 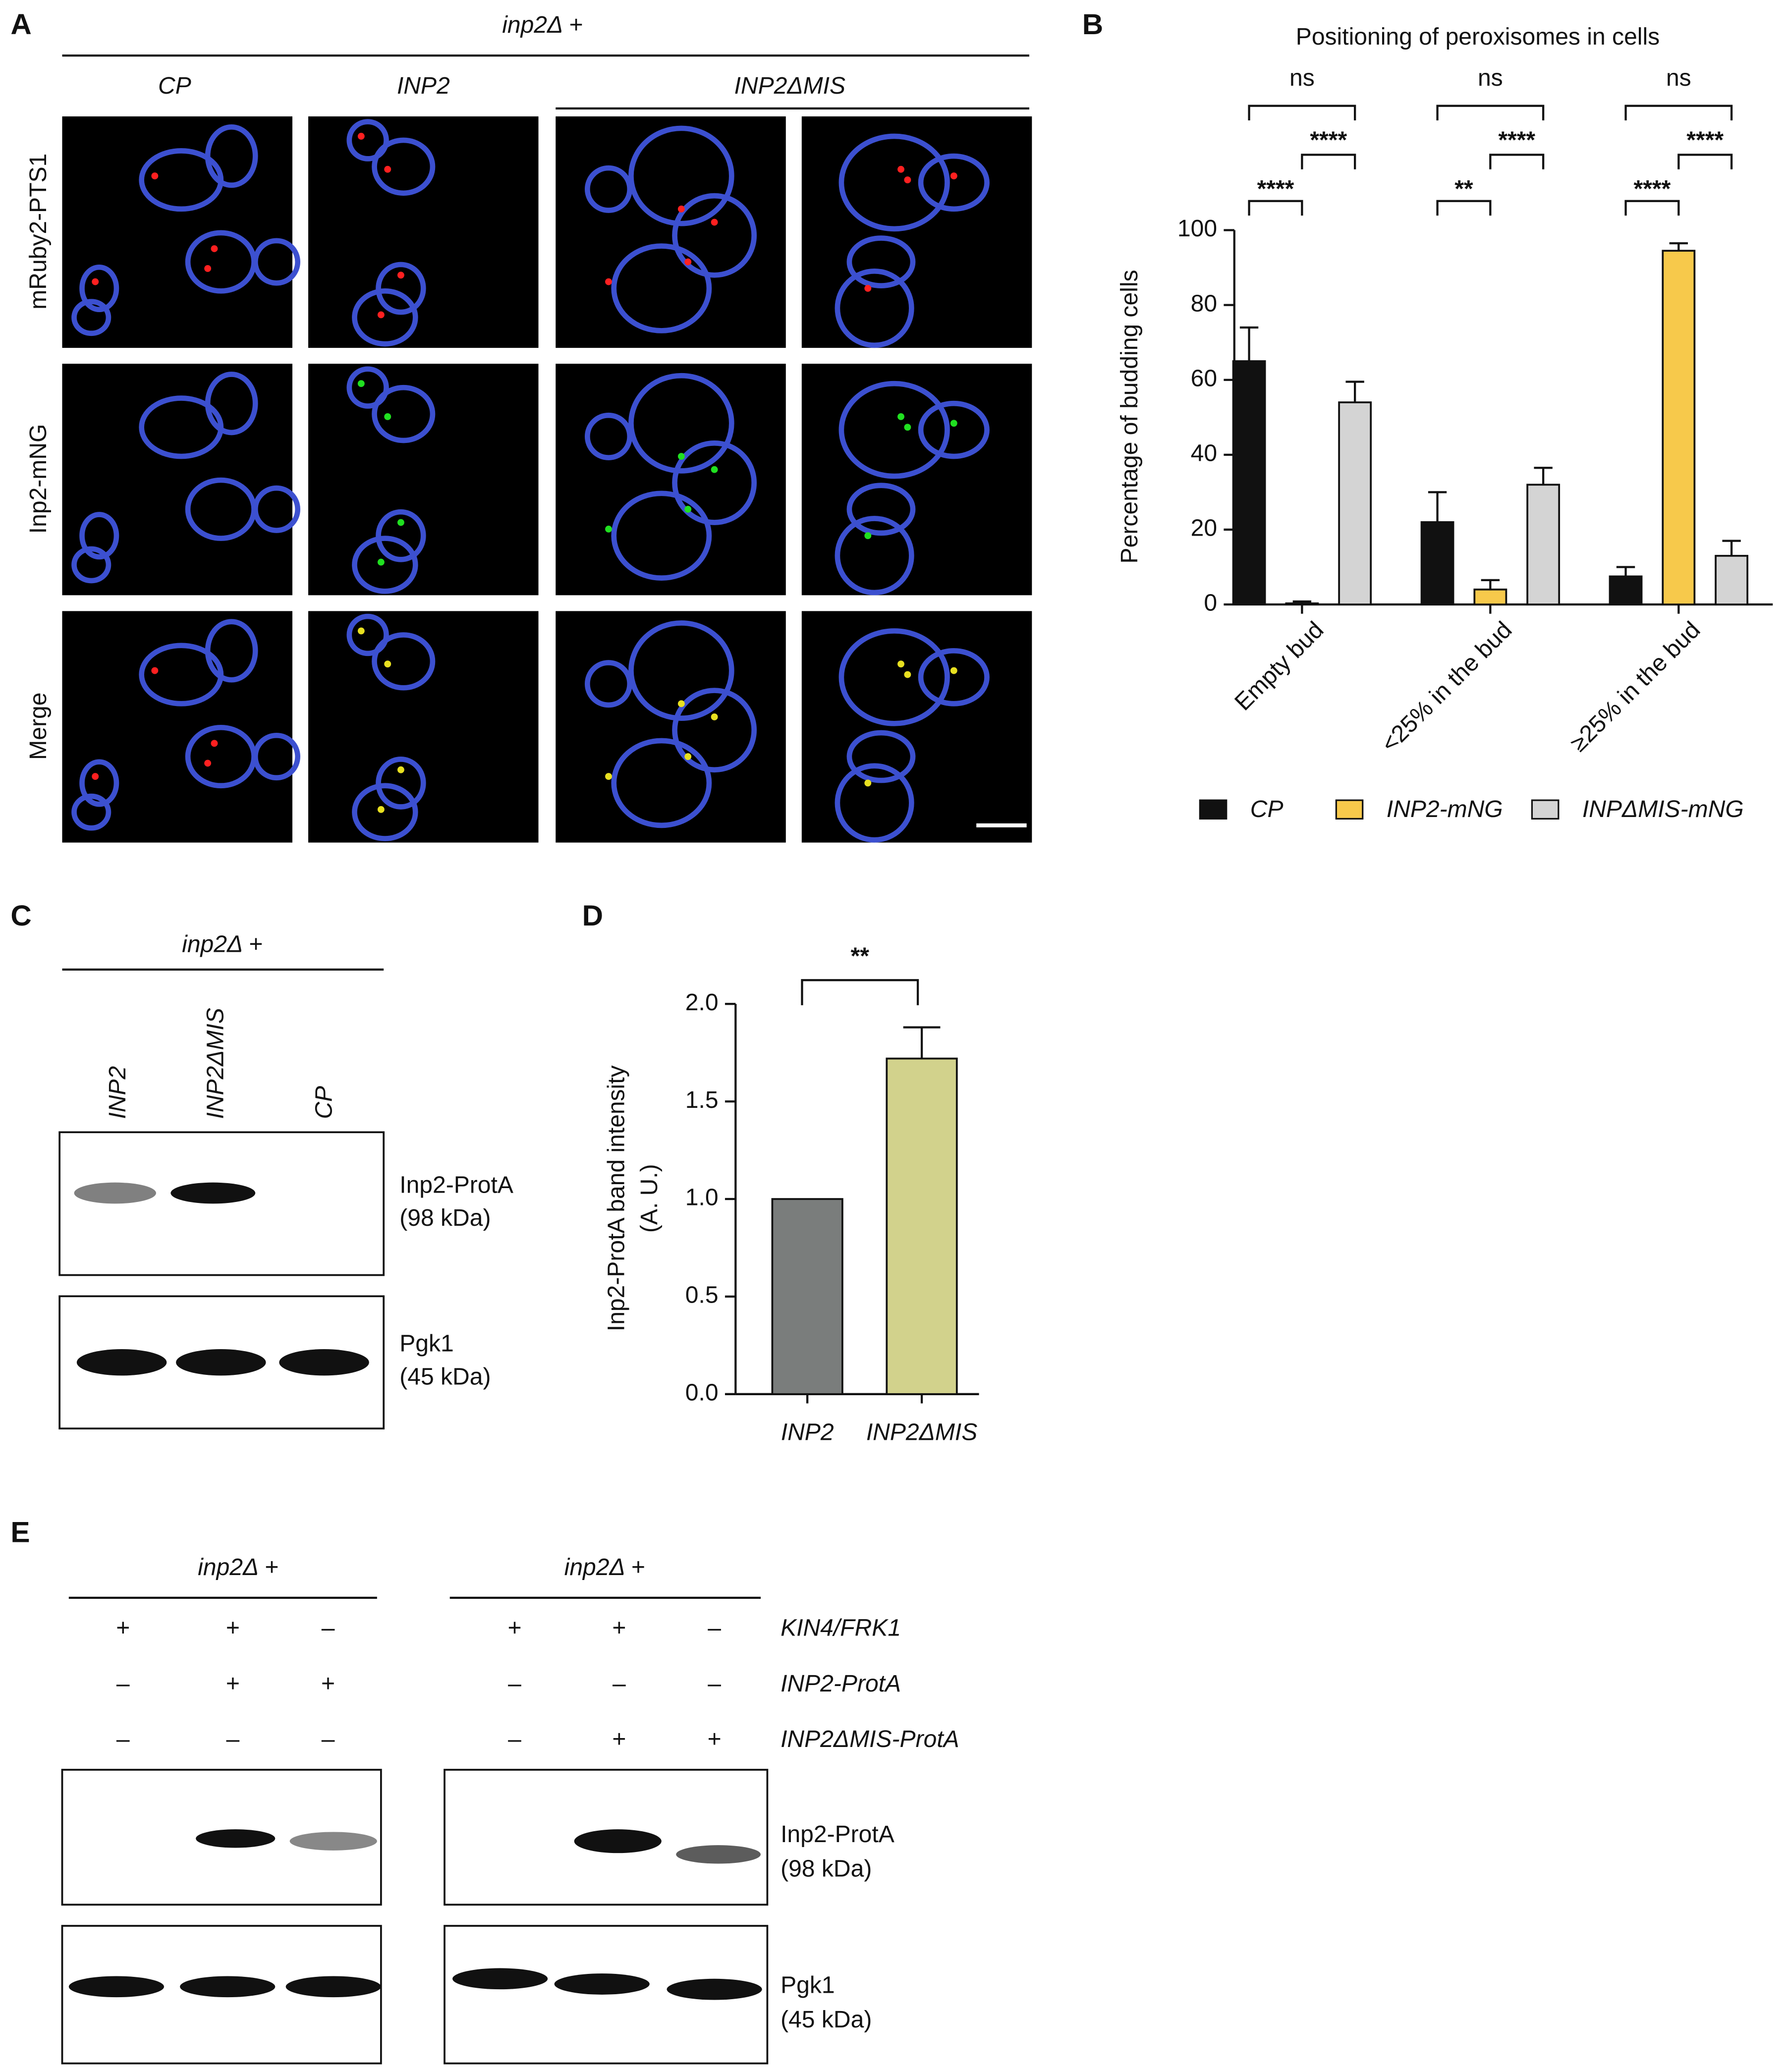 I want to click on x-tick-label: ≥25% in the bud, so click(x=1635, y=687).